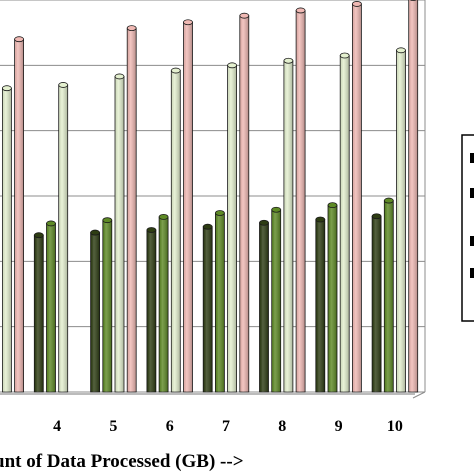  Describe the element at coordinates (467, 228) in the screenshot. I see `legend` at that location.